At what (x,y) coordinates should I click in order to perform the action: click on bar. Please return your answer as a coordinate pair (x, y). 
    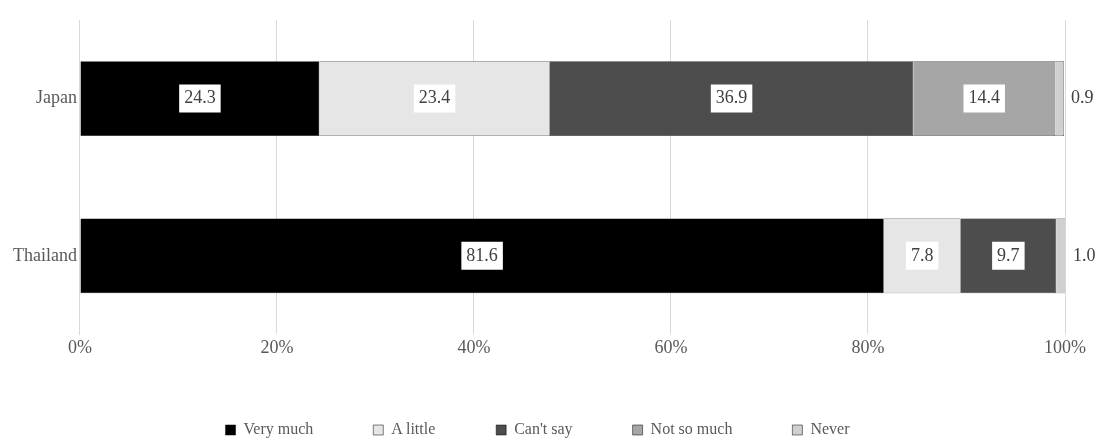
    Looking at the image, I should click on (482, 256).